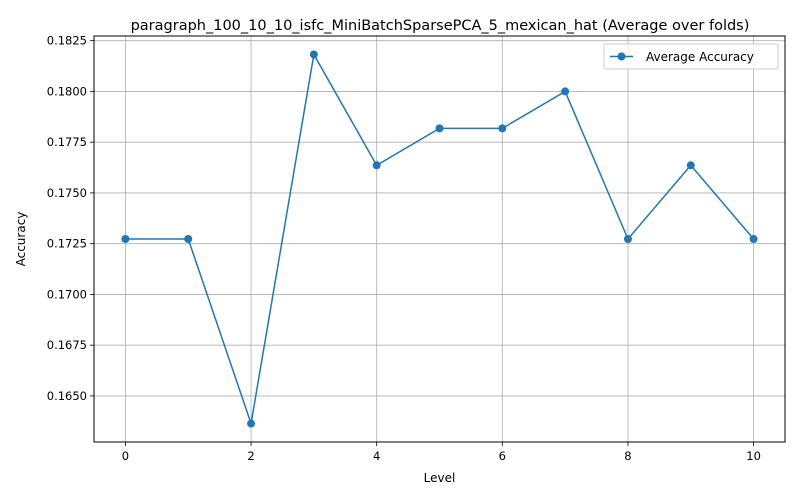 This screenshot has width=800, height=500. Describe the element at coordinates (67, 91) in the screenshot. I see `y-tick-label: 0.1800` at that location.